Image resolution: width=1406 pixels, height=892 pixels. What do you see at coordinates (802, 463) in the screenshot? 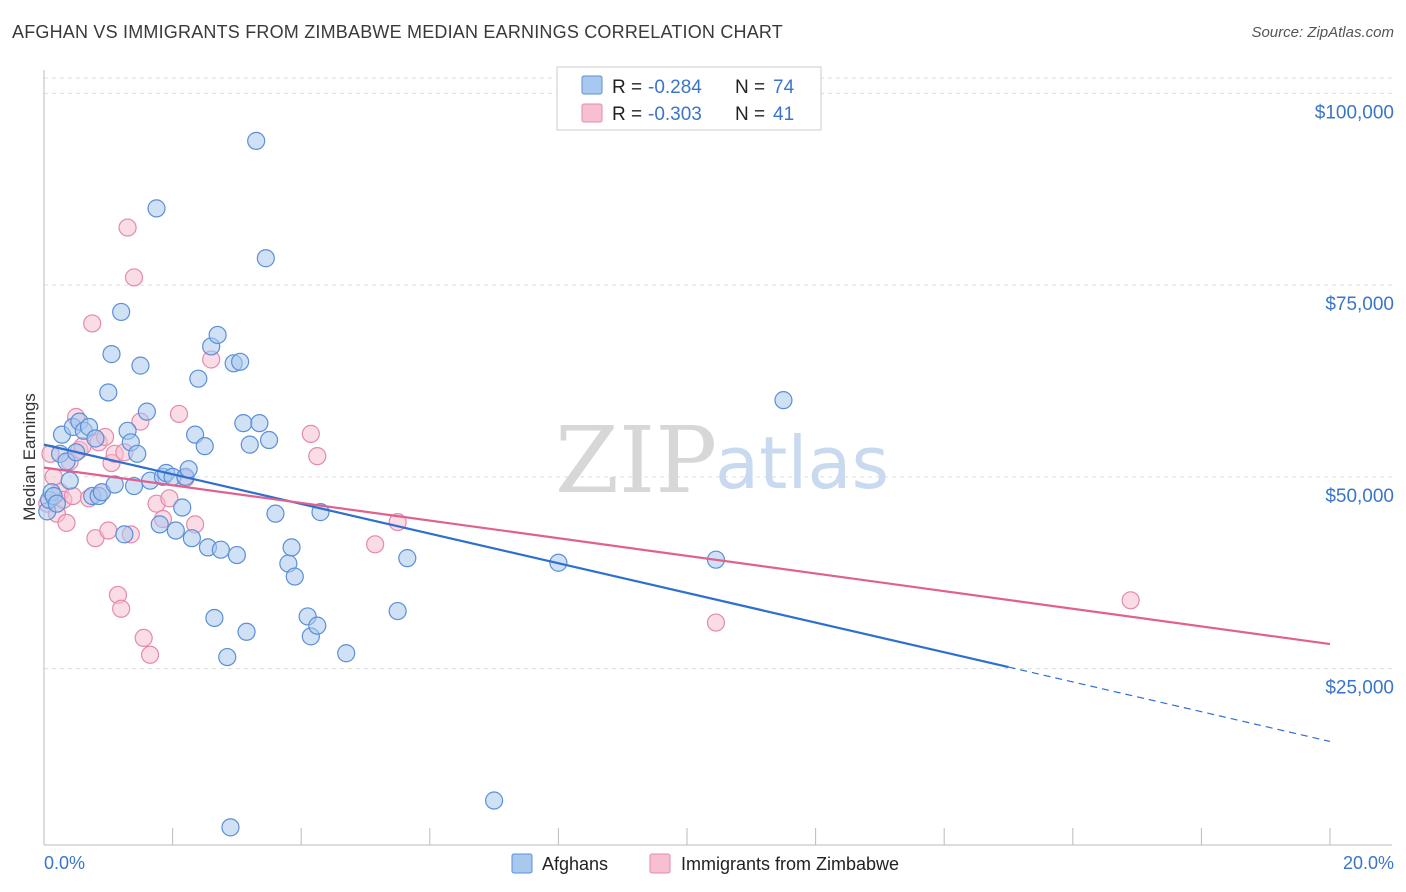
I see `watermark-atlas: atlas` at bounding box center [802, 463].